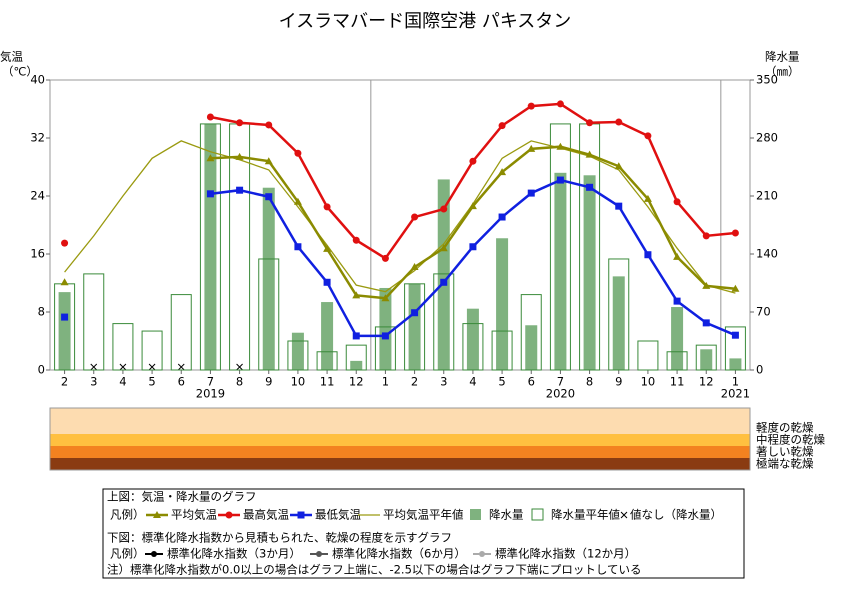 This screenshot has height=590, width=850. I want to click on drought-label: 著しい乾燥, so click(785, 452).